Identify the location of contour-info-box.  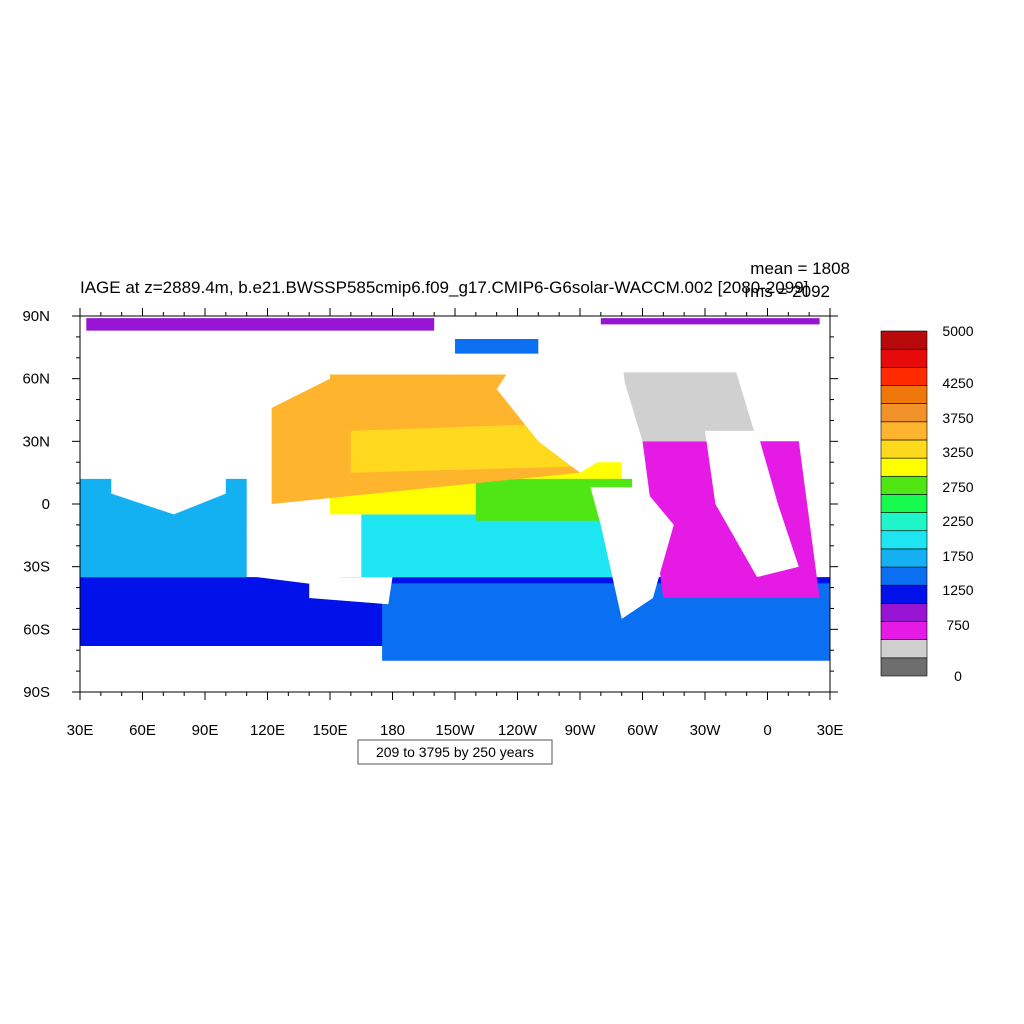
(455, 752).